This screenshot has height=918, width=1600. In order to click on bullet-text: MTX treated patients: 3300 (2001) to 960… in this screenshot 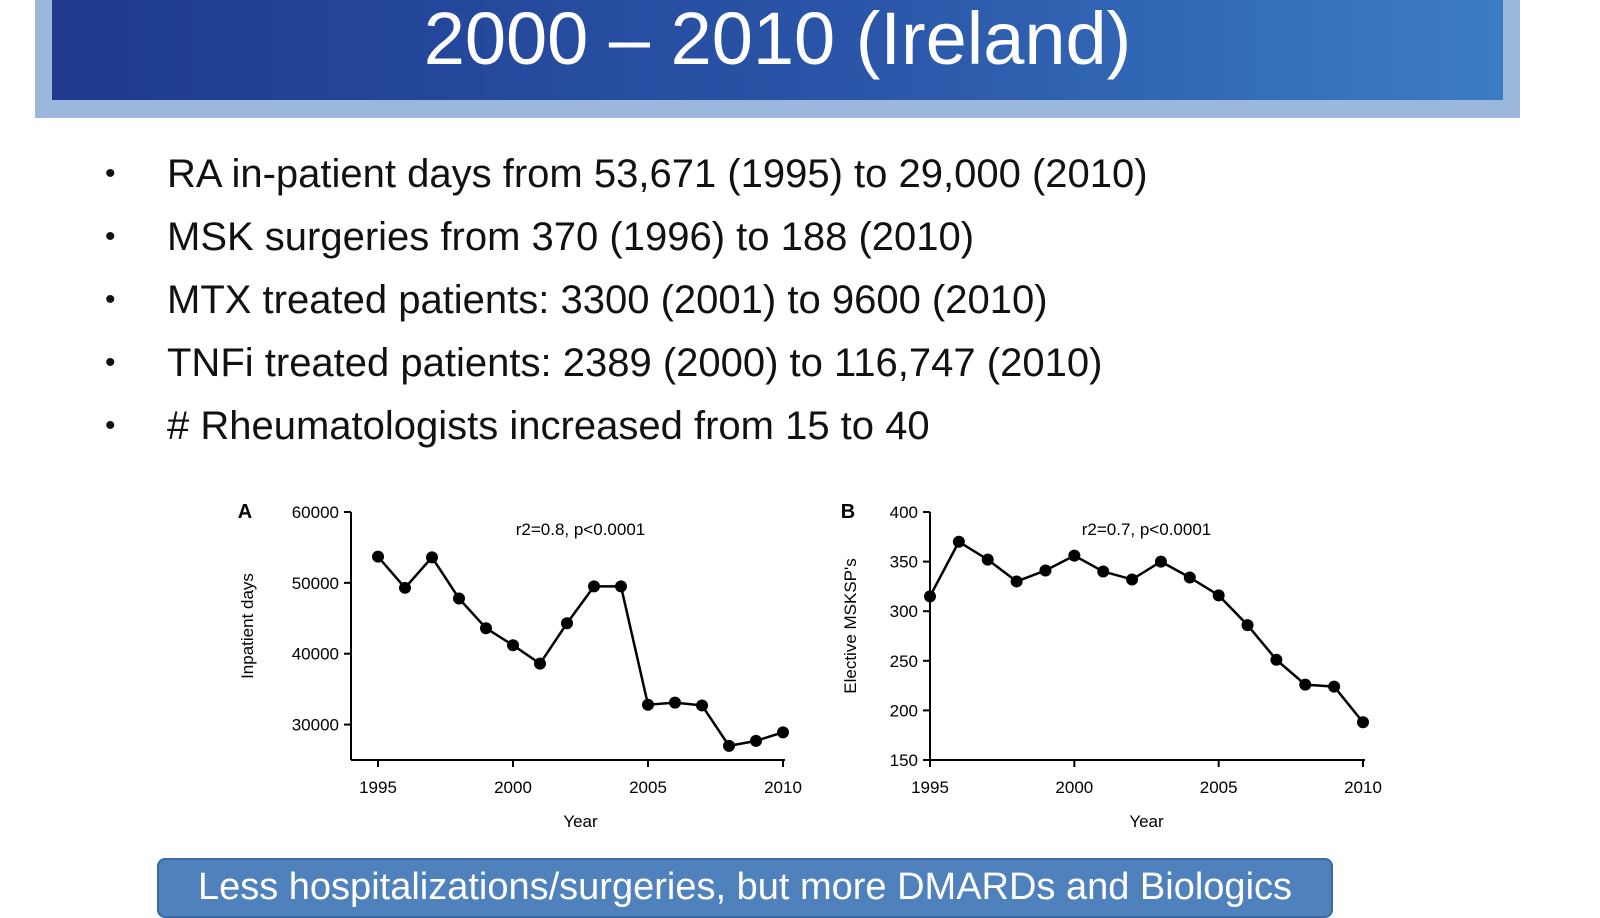, I will do `click(607, 300)`.